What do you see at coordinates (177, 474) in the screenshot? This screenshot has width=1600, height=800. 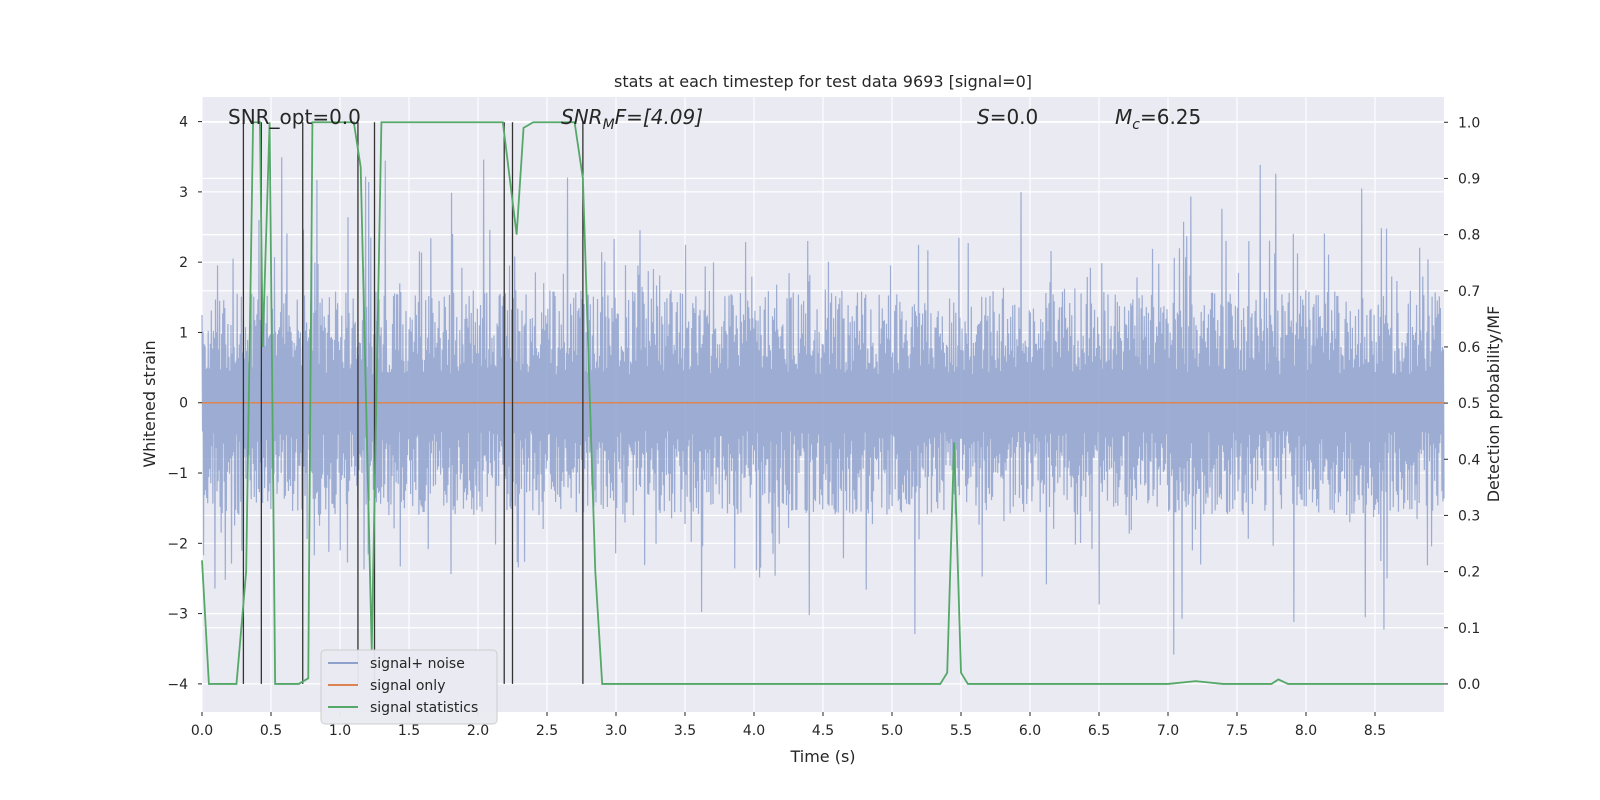 I see `y-left-tick-label-5: −1` at bounding box center [177, 474].